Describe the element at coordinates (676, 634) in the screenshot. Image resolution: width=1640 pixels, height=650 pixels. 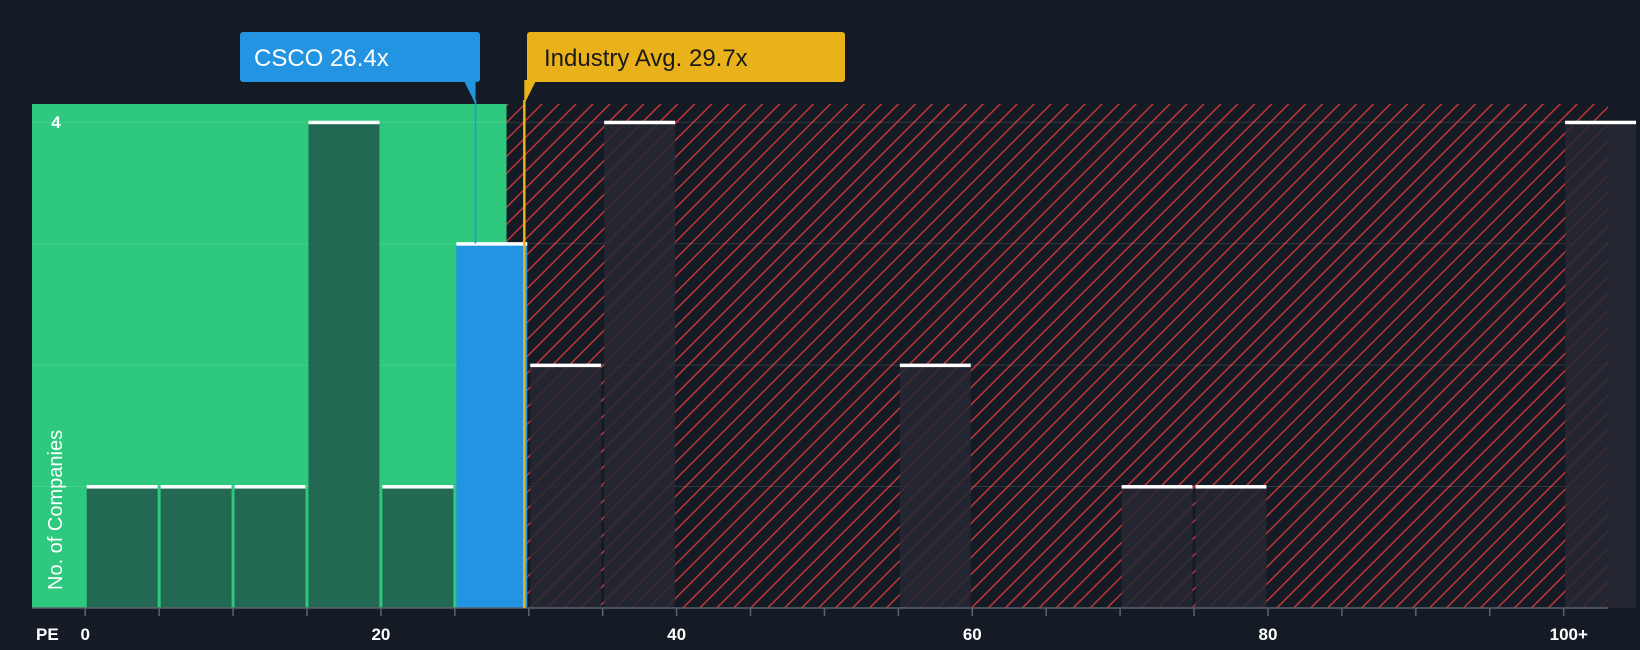
I see `x-tick-label: 40` at that location.